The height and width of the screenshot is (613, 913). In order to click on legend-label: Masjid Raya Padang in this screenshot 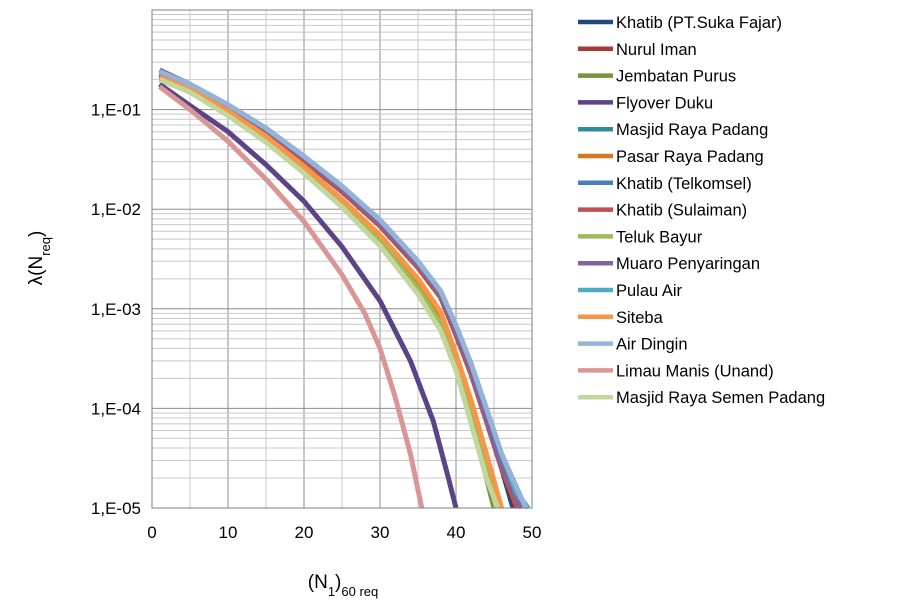, I will do `click(692, 130)`.